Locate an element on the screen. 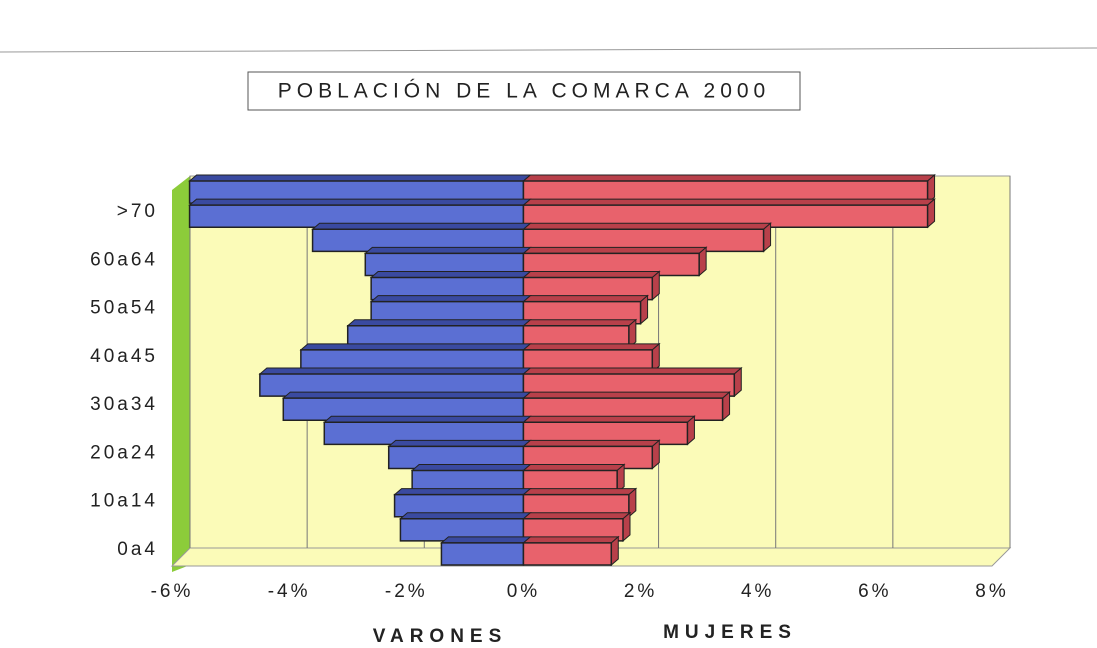 The height and width of the screenshot is (648, 1097). series-label: VARONES is located at coordinates (440, 636).